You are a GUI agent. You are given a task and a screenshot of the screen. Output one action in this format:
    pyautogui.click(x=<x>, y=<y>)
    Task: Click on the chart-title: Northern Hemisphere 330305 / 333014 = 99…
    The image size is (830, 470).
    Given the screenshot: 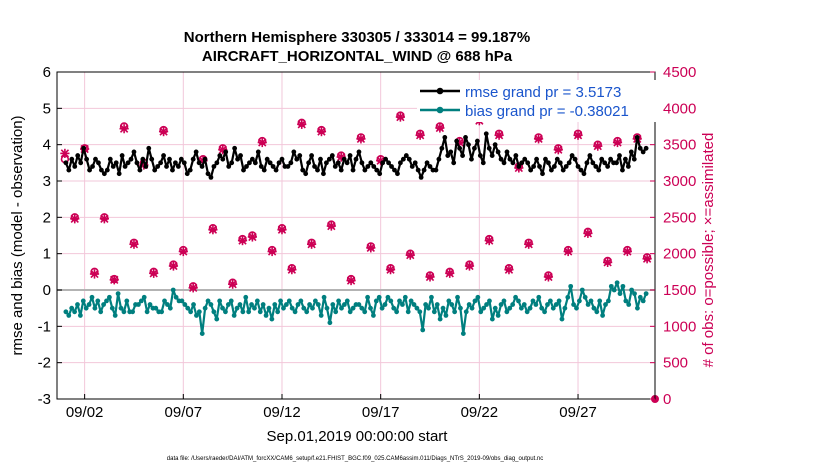 What is the action you would take?
    pyautogui.click(x=357, y=47)
    